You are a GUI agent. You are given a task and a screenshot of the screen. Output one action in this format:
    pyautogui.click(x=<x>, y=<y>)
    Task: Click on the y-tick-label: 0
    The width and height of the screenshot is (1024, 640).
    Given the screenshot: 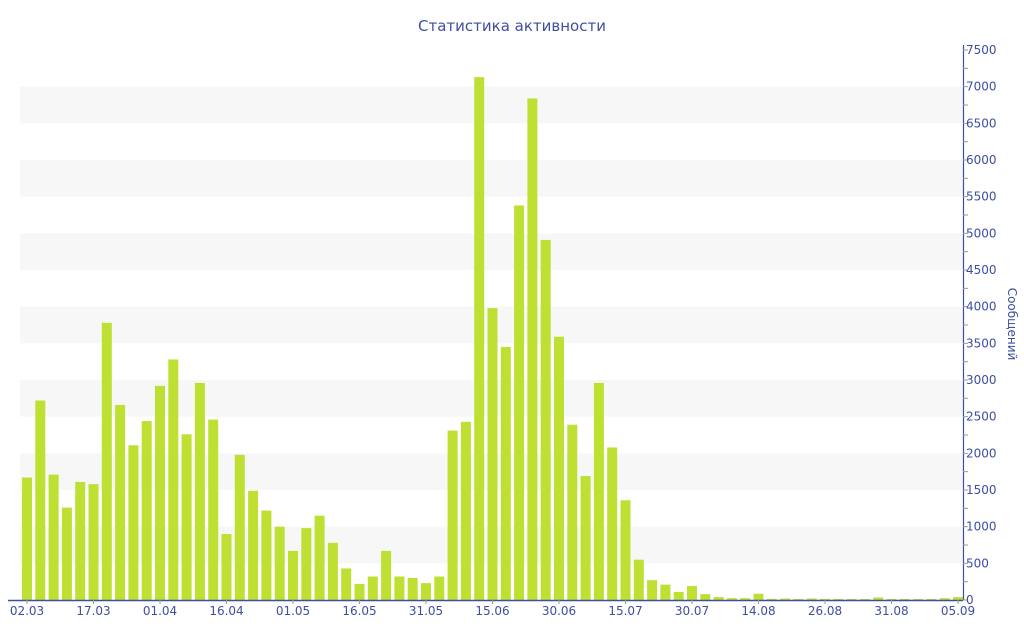 What is the action you would take?
    pyautogui.click(x=970, y=600)
    